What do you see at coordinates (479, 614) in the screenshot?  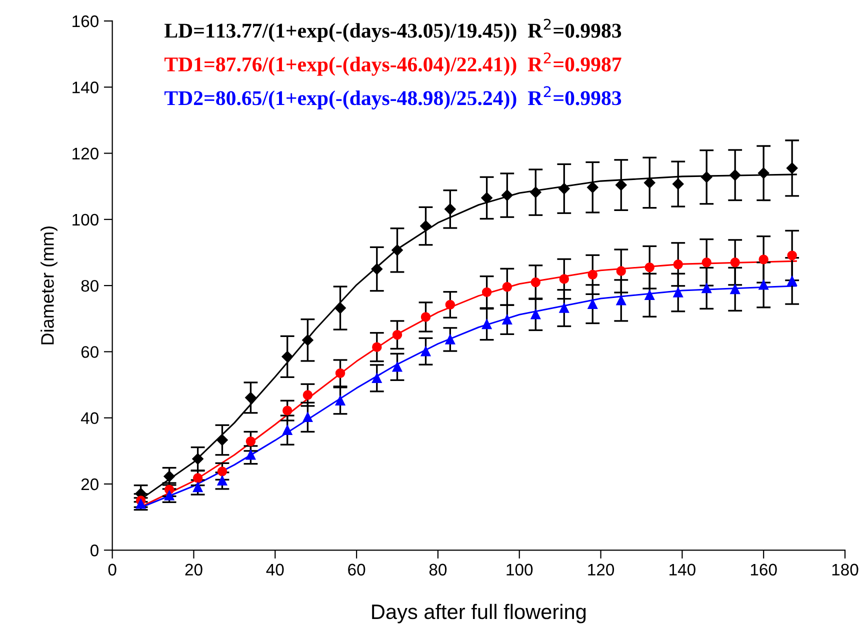 I see `x-axis-title: Days after full flowering` at bounding box center [479, 614].